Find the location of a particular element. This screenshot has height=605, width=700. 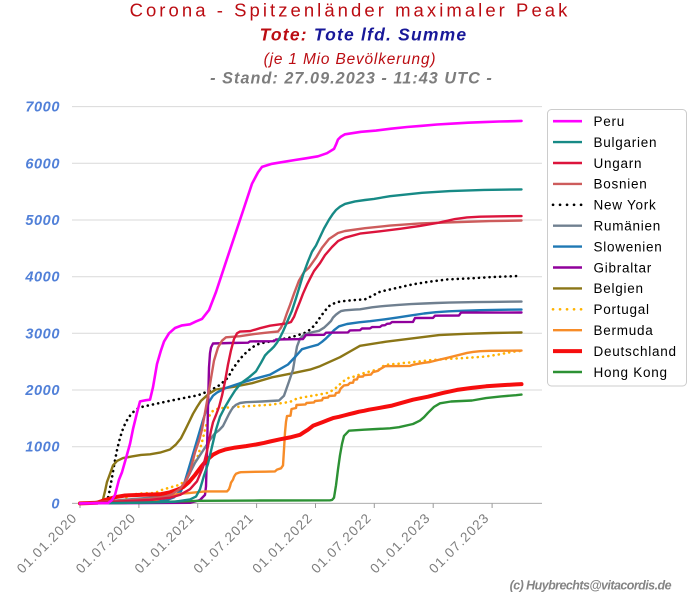

svg-text: 4000 is located at coordinates (42, 278).